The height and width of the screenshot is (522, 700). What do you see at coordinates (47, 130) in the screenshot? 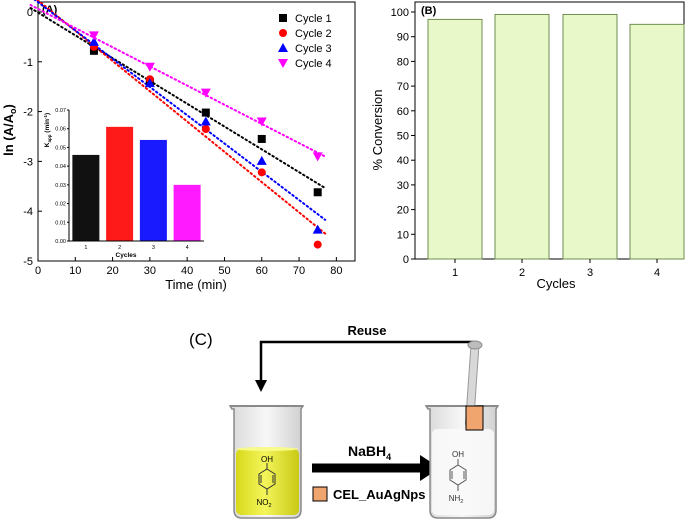
I see `inset-y-axis-title: Kapp (min-1)` at bounding box center [47, 130].